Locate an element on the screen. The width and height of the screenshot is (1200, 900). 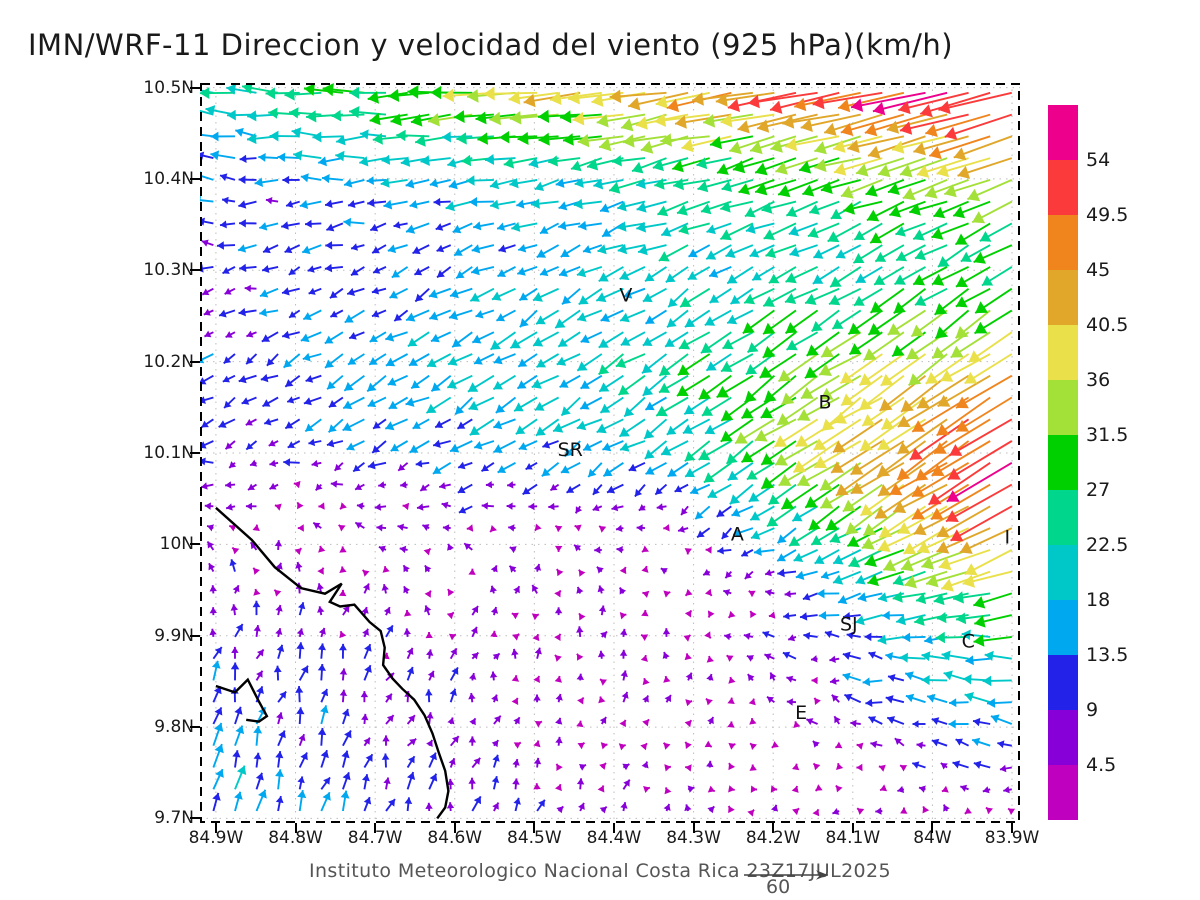
colorbar is located at coordinates (1063, 462).